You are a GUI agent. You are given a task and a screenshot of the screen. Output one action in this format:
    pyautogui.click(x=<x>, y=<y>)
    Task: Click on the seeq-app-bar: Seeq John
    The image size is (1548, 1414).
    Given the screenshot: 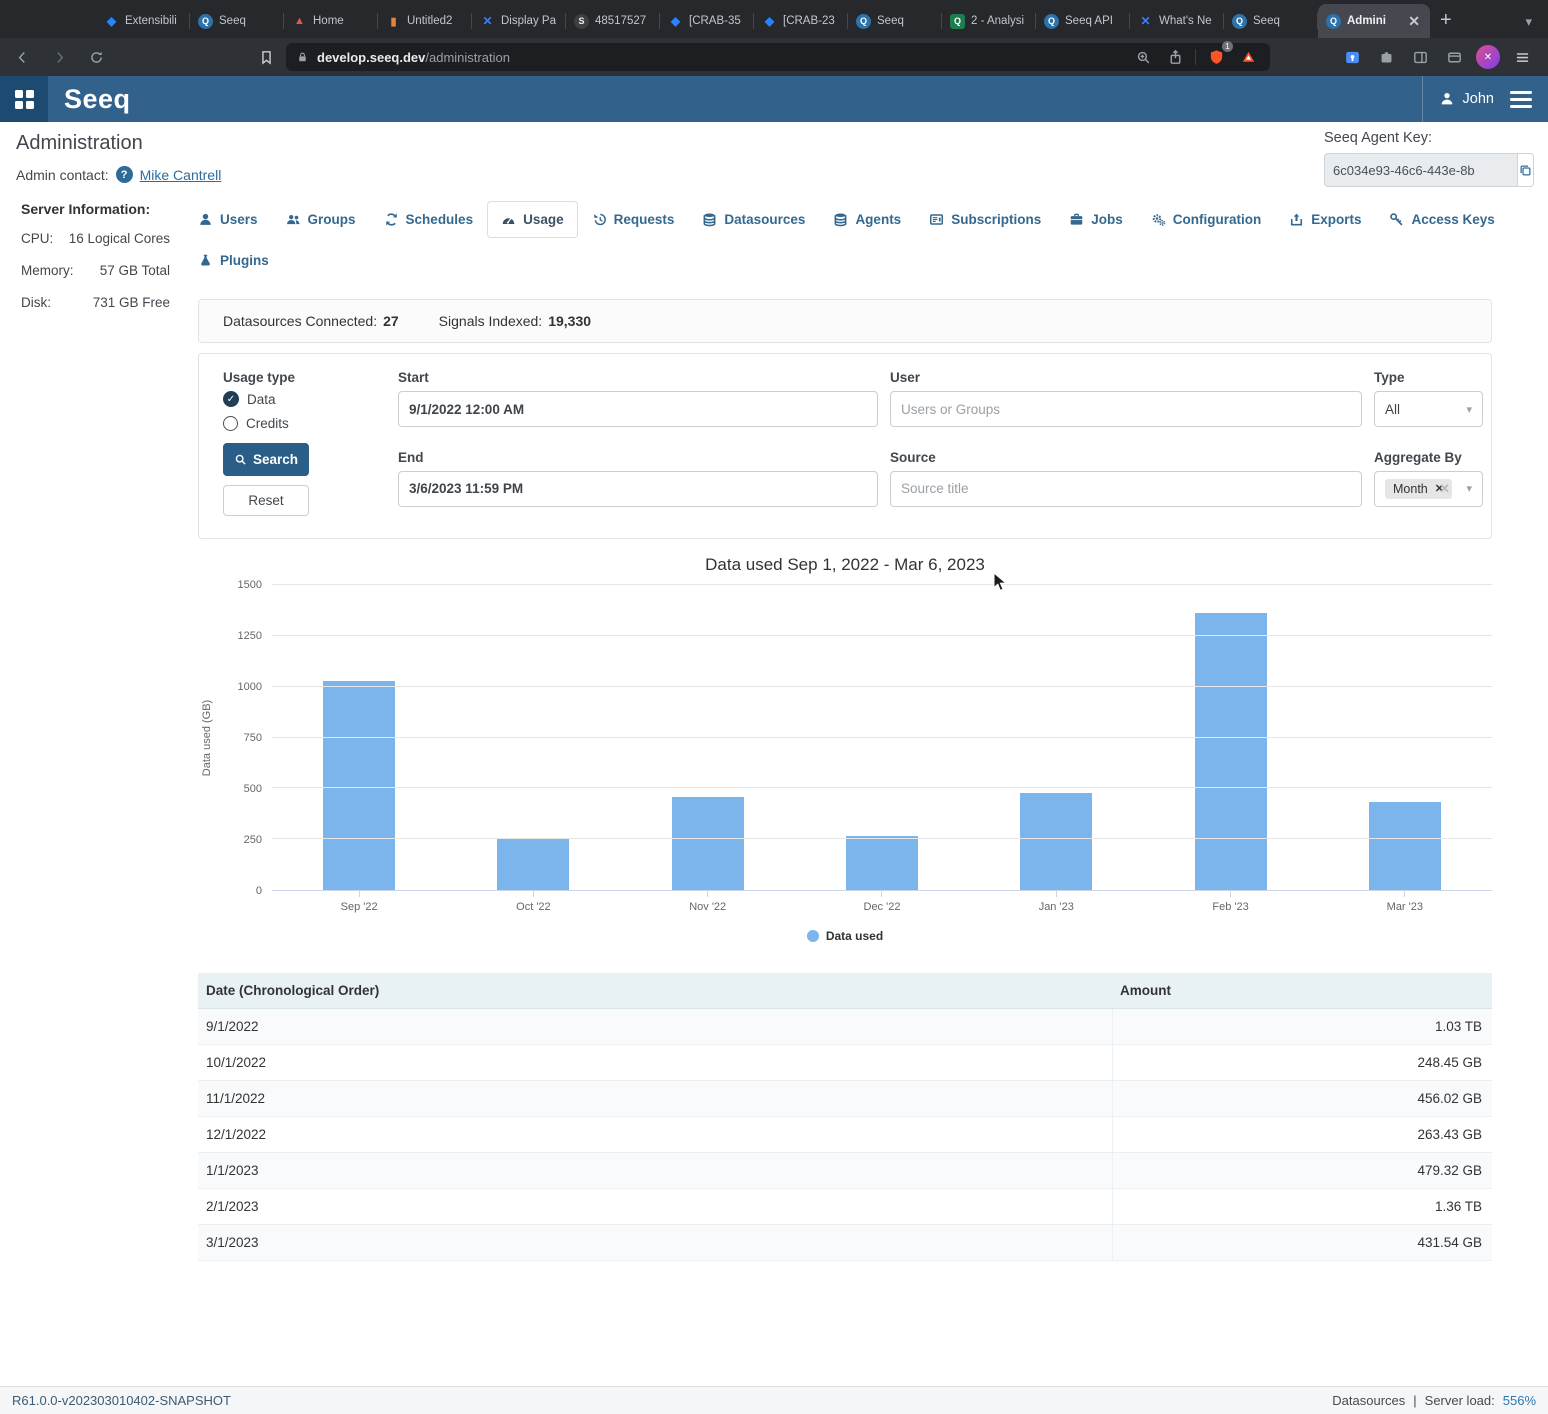 What is the action you would take?
    pyautogui.click(x=774, y=99)
    